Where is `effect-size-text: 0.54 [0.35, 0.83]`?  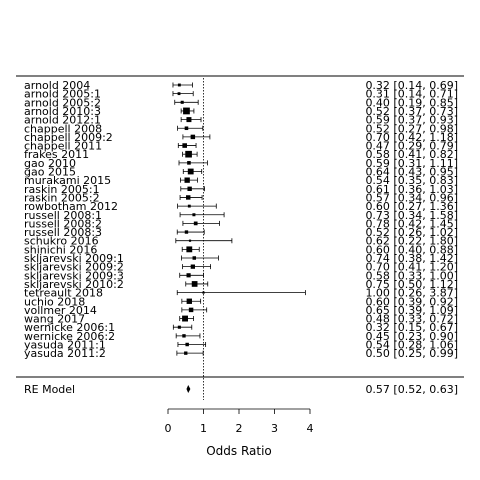 effect-size-text: 0.54 [0.35, 0.83] is located at coordinates (411, 180).